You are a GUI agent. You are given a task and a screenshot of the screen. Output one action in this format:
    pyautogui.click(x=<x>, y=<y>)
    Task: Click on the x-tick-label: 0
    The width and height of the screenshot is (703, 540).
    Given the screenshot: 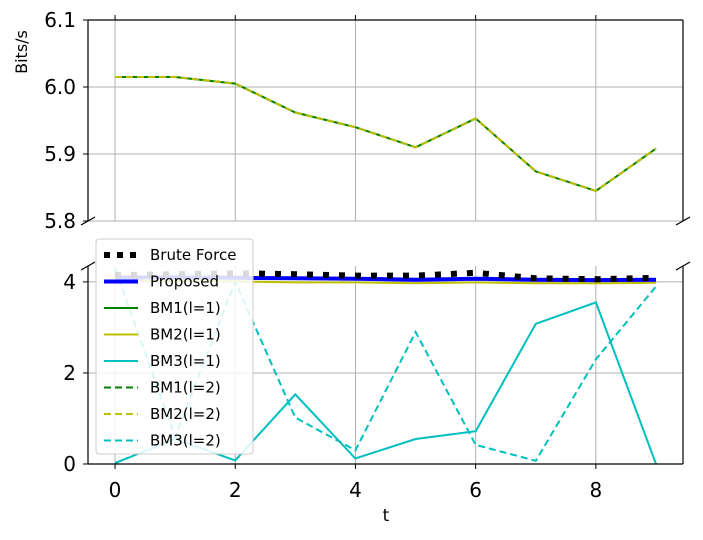 What is the action you would take?
    pyautogui.click(x=115, y=490)
    